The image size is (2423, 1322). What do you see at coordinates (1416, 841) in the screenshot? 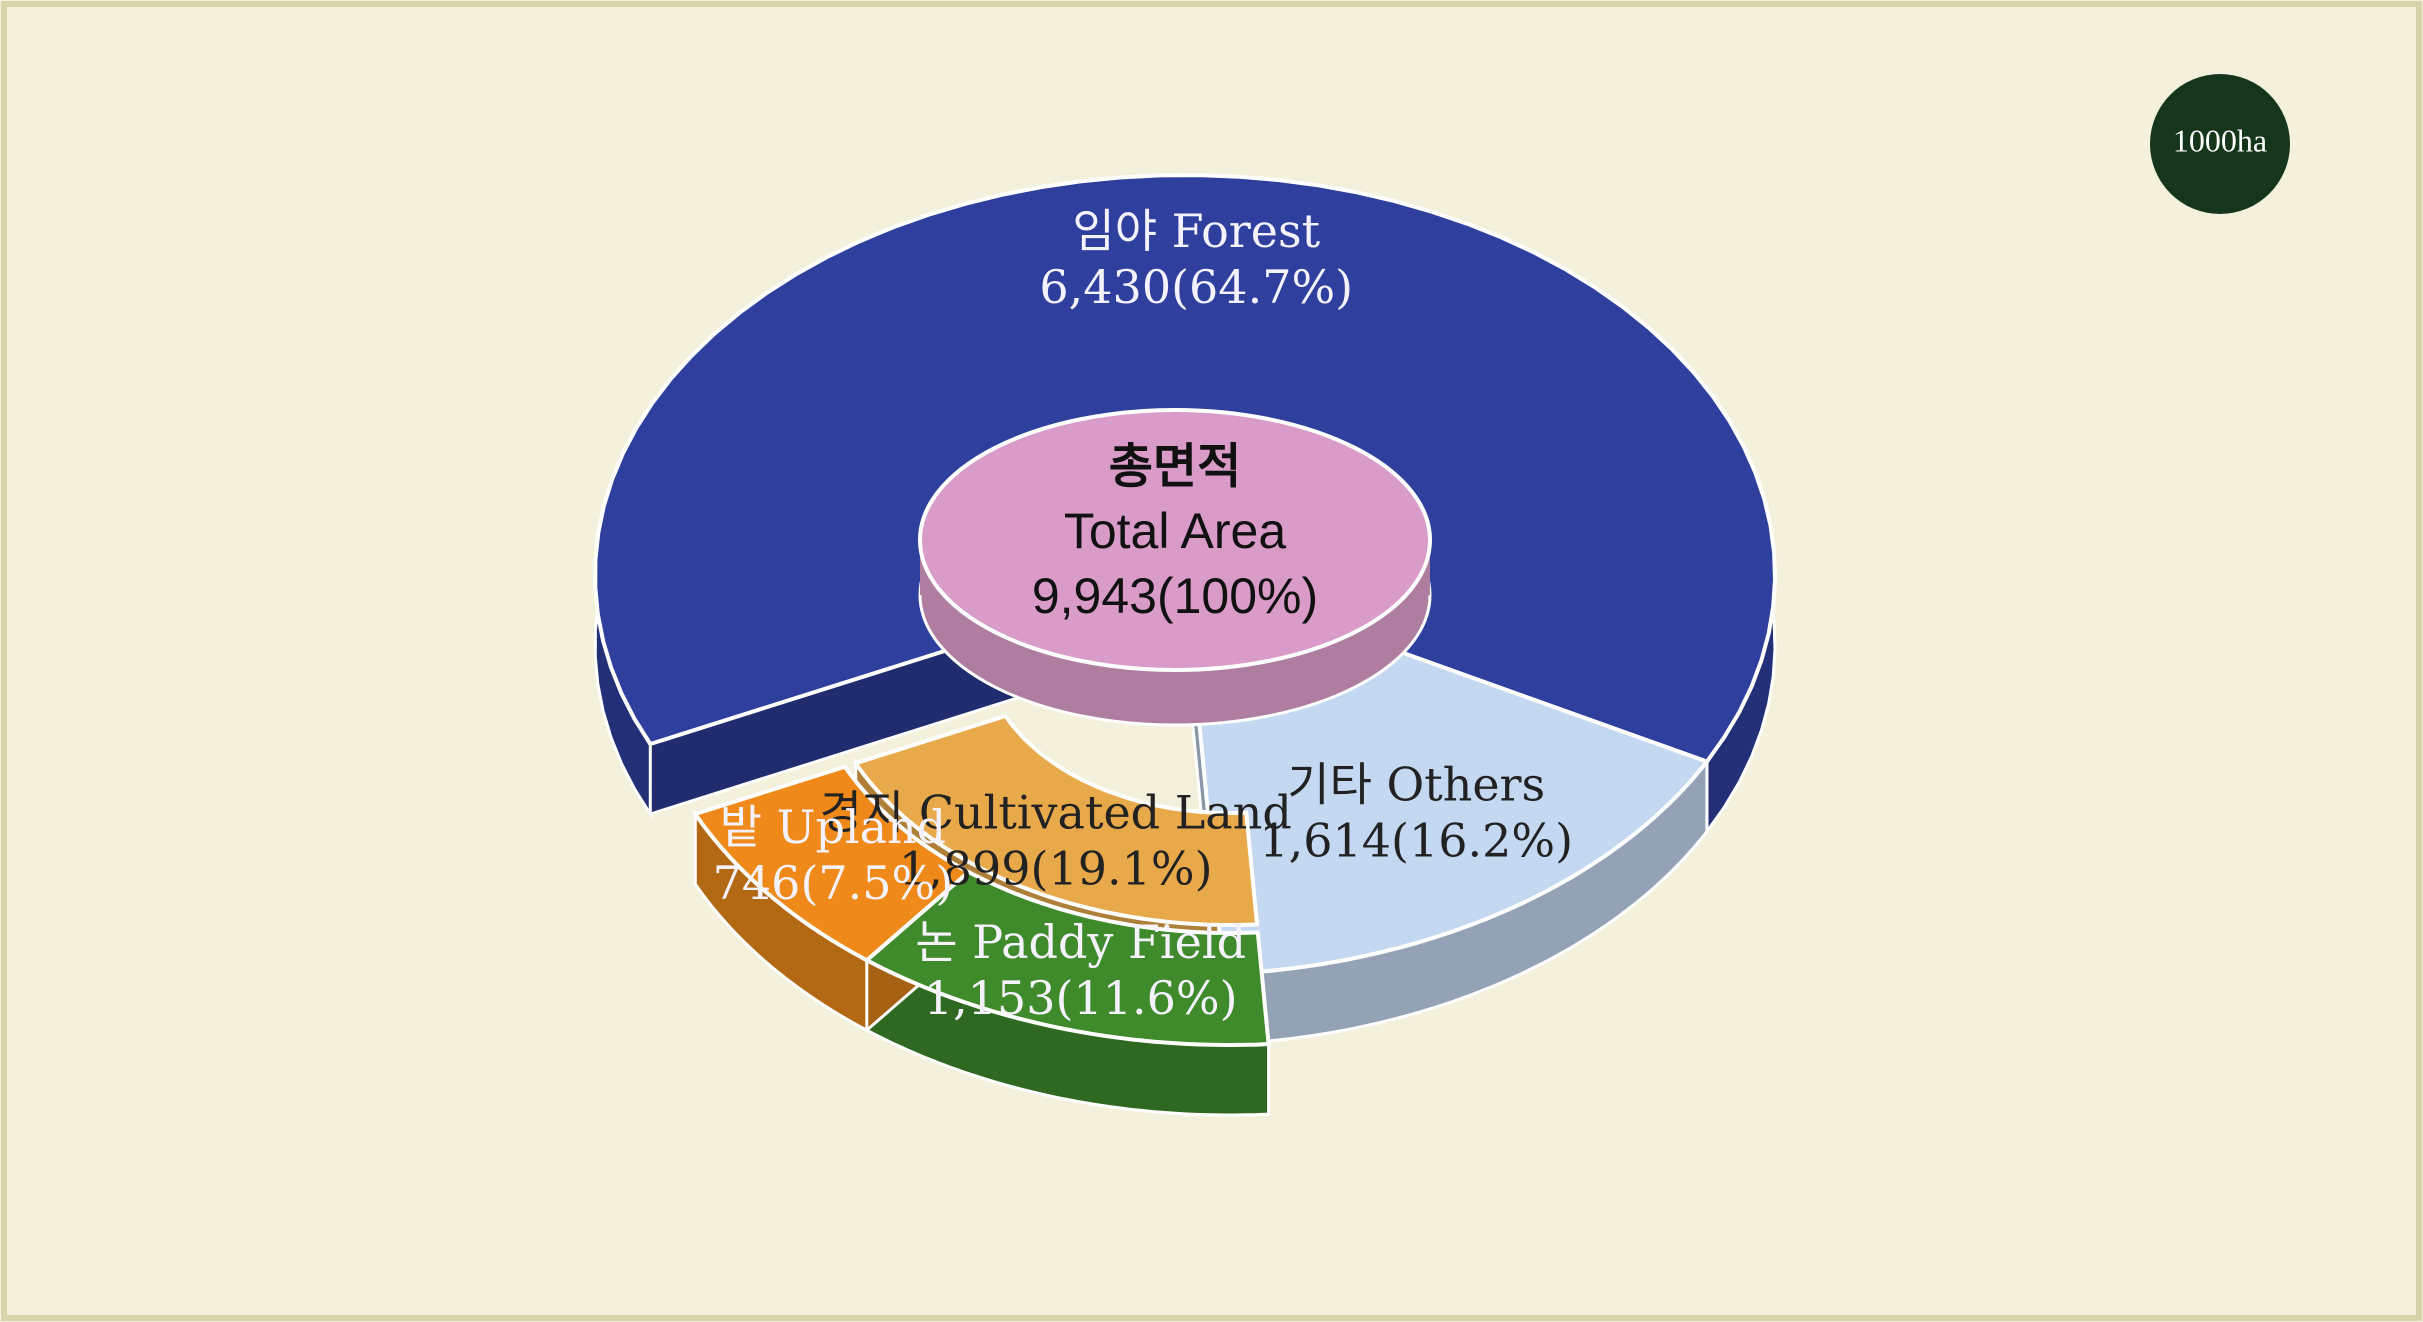
I see `slice-value: 1,614(16.2%)` at bounding box center [1416, 841].